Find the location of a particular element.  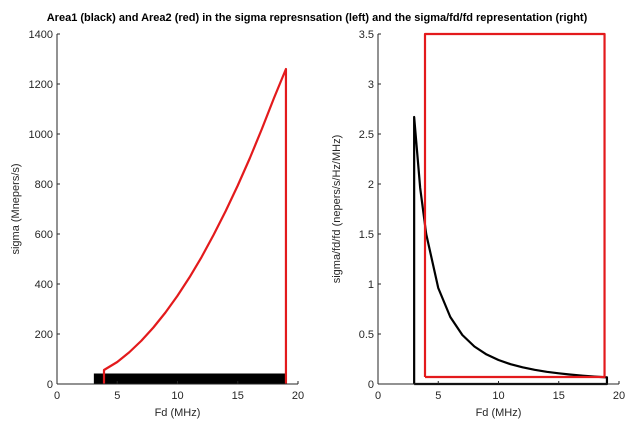

right-y-tick-label: 1 is located at coordinates (371, 285).